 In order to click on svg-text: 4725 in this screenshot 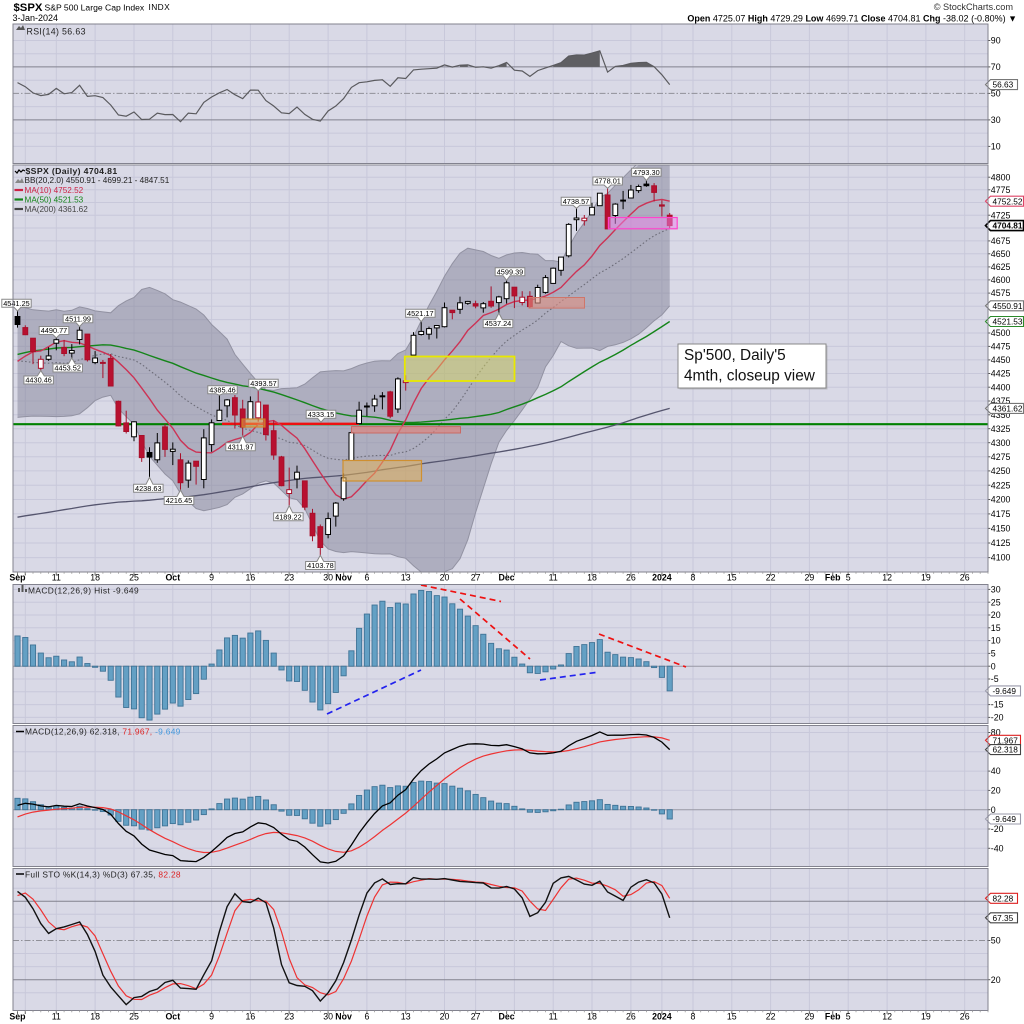, I will do `click(1001, 215)`.